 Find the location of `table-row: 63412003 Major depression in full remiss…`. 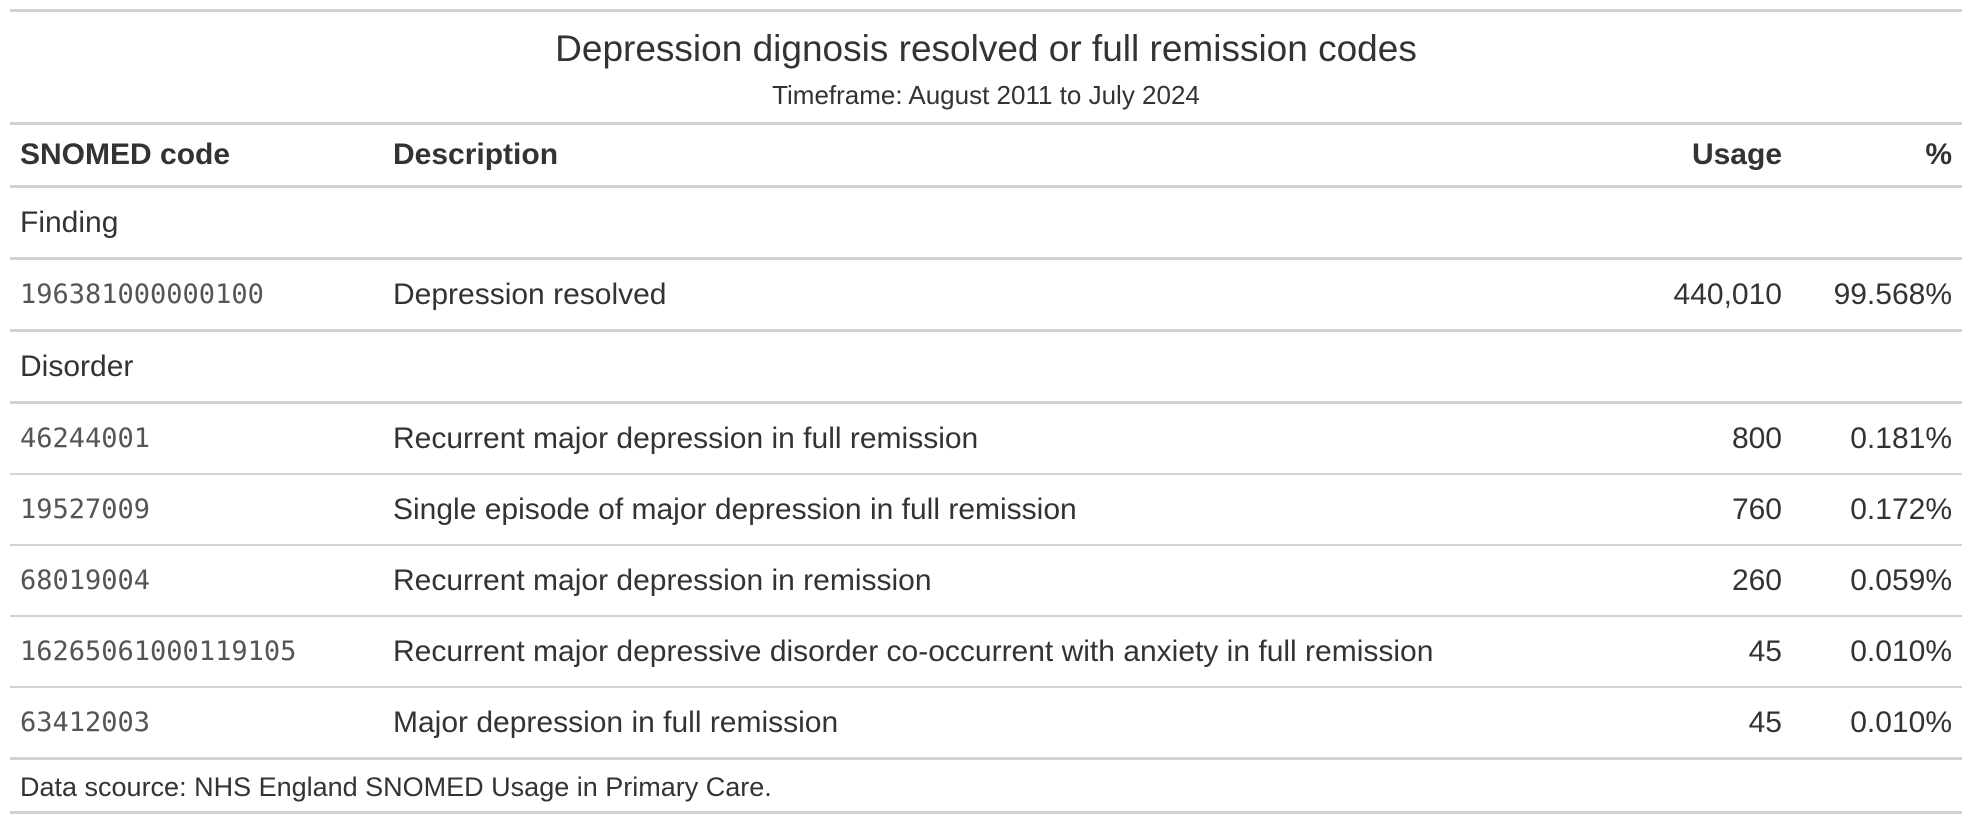

table-row: 63412003 Major depression in full remiss… is located at coordinates (986, 723).